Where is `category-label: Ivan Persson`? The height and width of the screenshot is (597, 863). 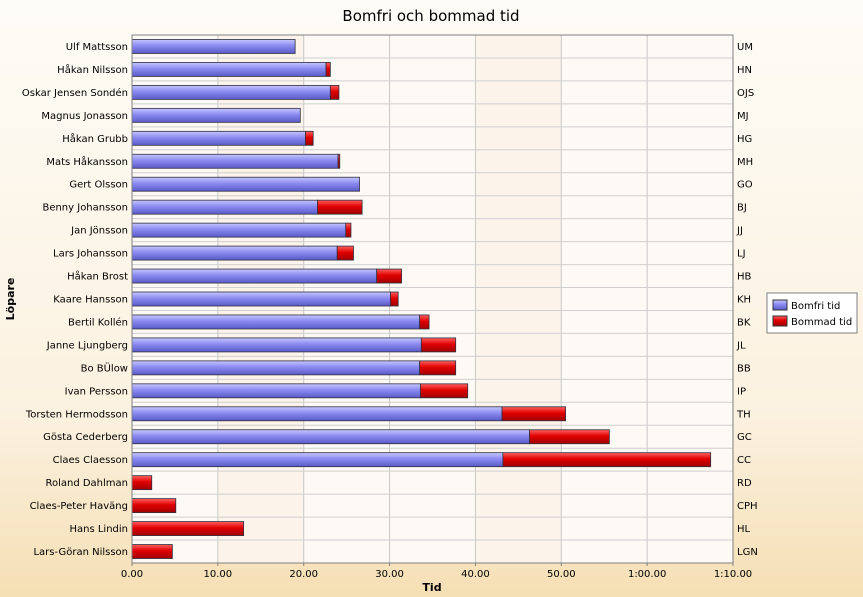 category-label: Ivan Persson is located at coordinates (96, 391).